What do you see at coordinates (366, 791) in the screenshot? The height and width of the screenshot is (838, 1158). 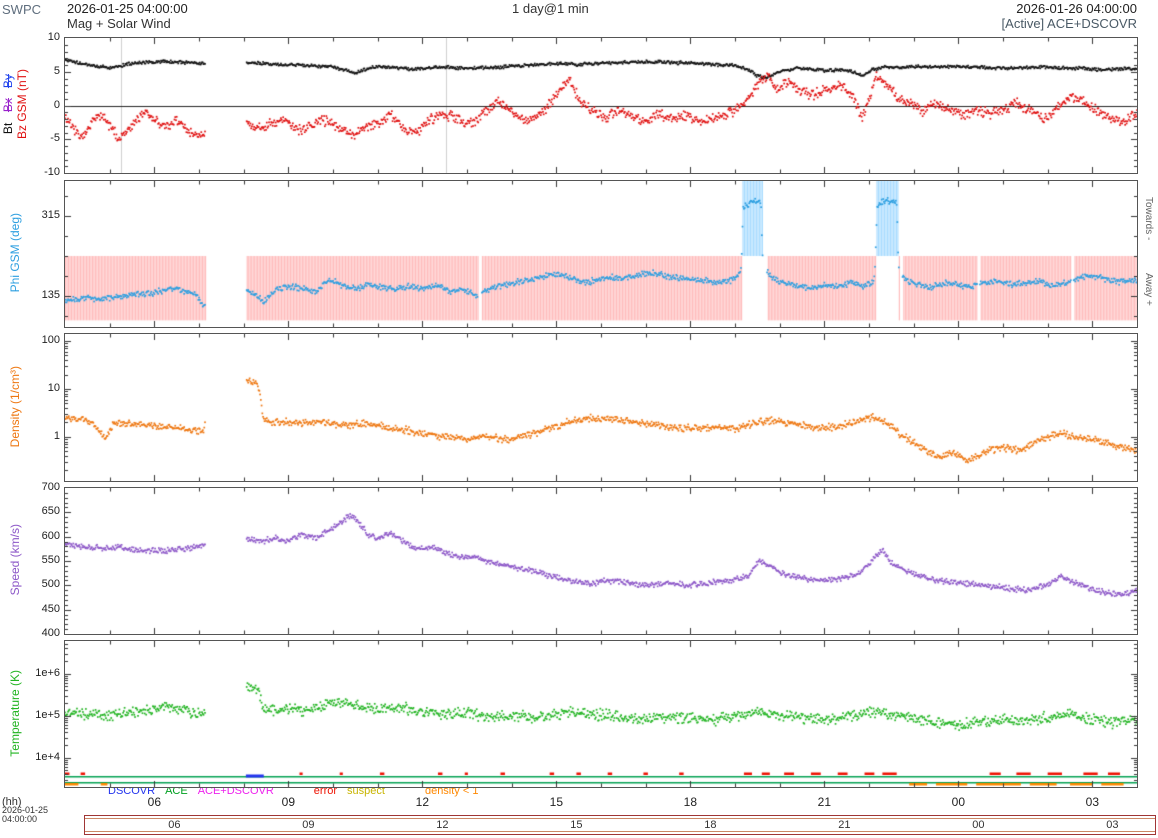 I see `legend-item-suspect: suspect` at bounding box center [366, 791].